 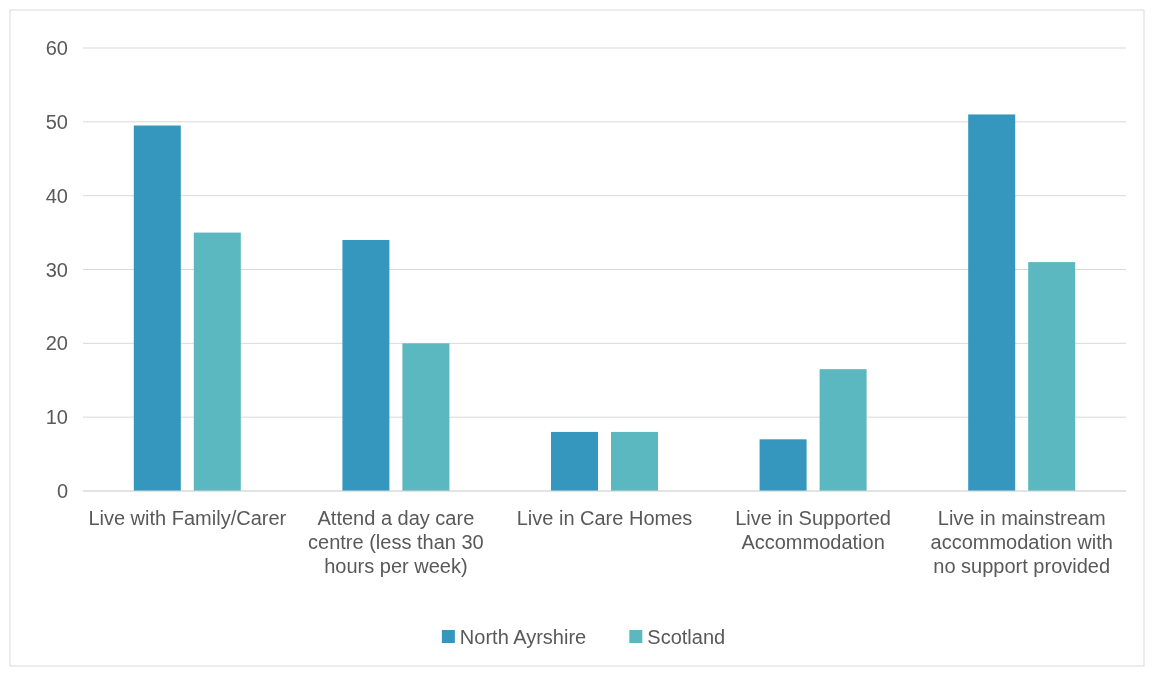 I want to click on x-tick-label: Live in Supported Accommodation, so click(x=813, y=530).